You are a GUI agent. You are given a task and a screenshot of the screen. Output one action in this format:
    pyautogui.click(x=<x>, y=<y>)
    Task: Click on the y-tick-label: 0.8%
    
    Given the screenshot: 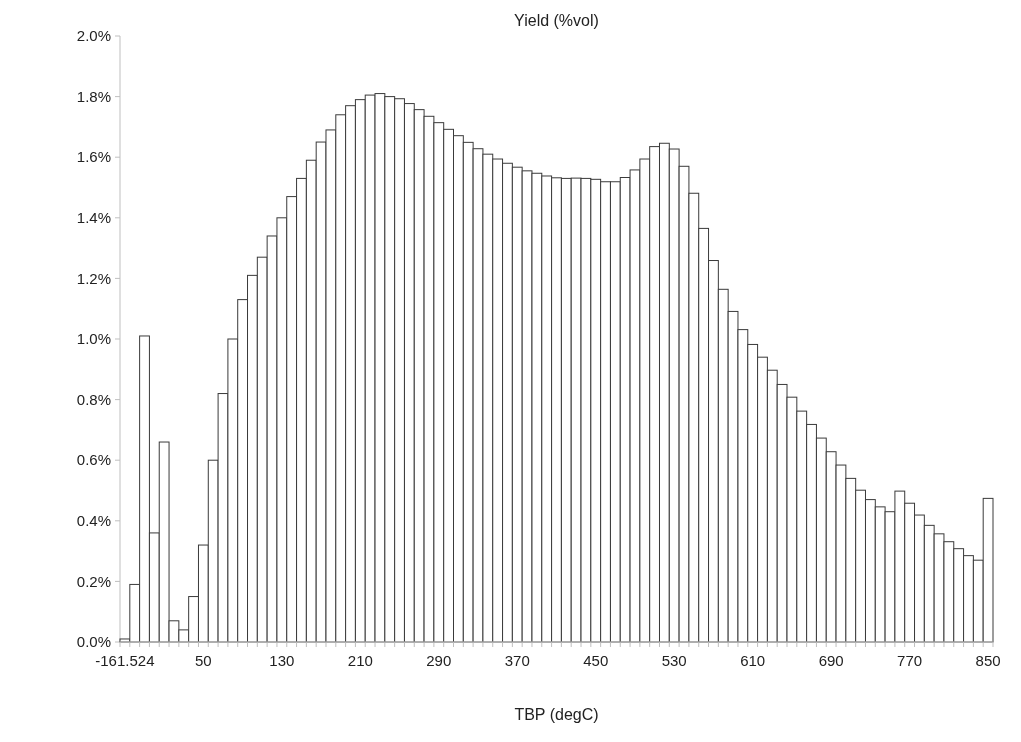 What is the action you would take?
    pyautogui.click(x=93, y=399)
    